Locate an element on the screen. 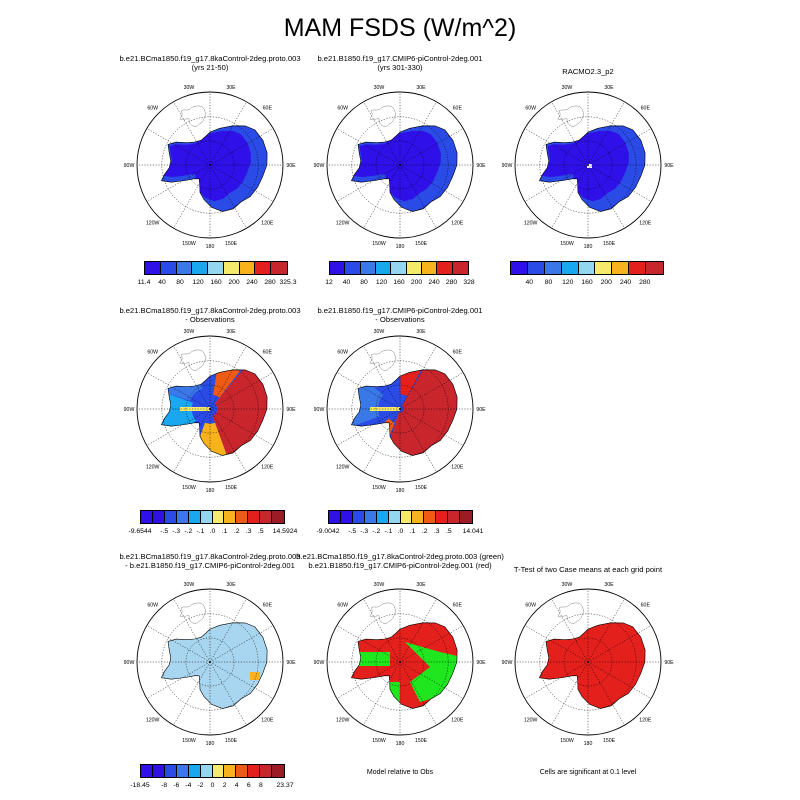 The width and height of the screenshot is (800, 800). colorbar-label: -.5 is located at coordinates (164, 531).